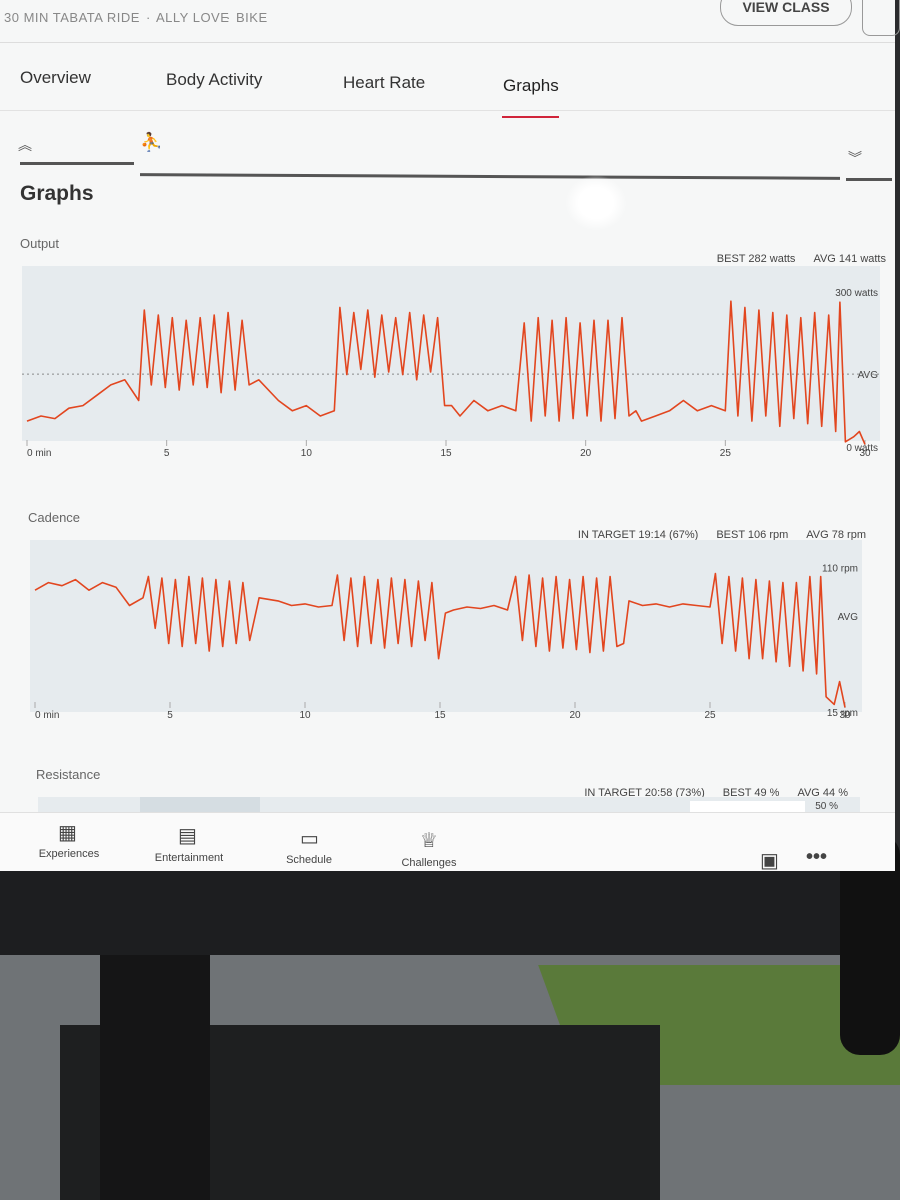 The width and height of the screenshot is (900, 1200). Describe the element at coordinates (25, 145) in the screenshot. I see `collapse-up-icon: ︽` at that location.